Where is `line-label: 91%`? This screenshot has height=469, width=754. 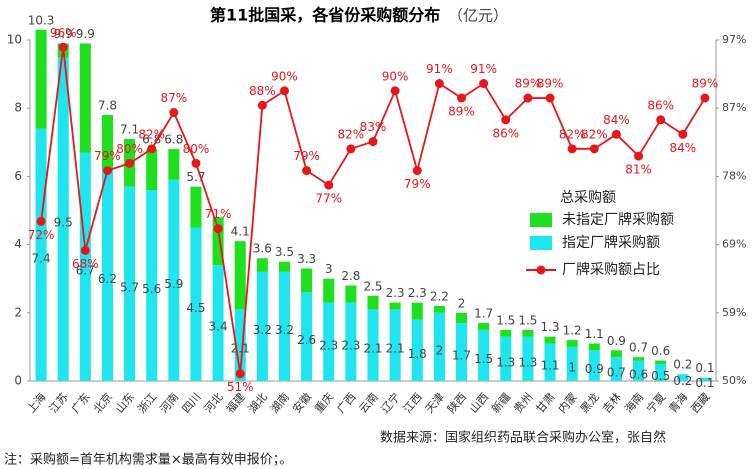
line-label: 91% is located at coordinates (483, 69).